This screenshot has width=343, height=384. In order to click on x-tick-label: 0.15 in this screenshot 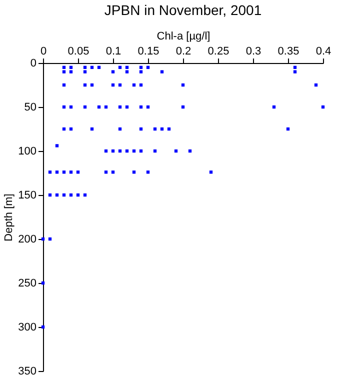, I will do `click(149, 52)`.